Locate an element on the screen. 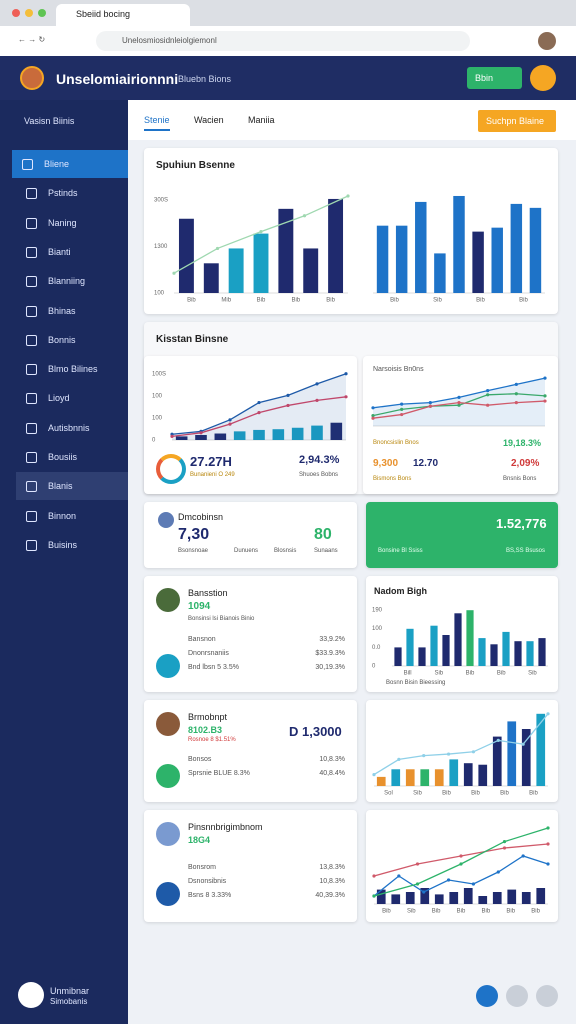  label: Bismons Bons is located at coordinates (392, 479).